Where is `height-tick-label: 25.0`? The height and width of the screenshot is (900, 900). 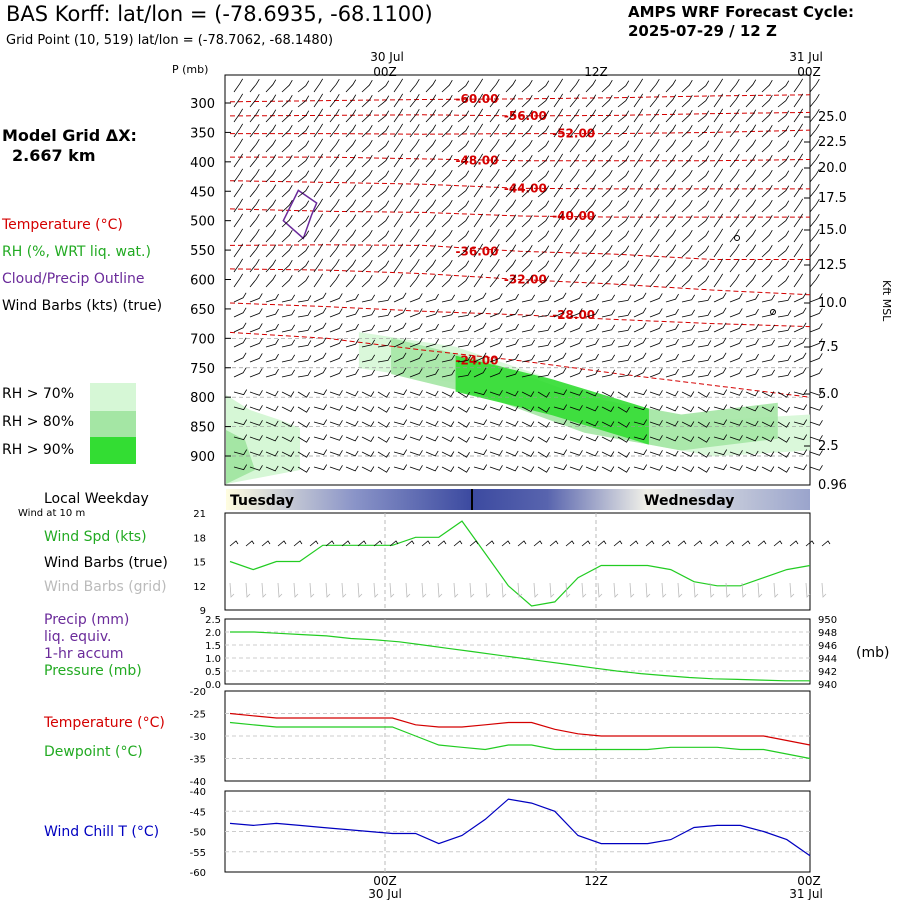
height-tick-label: 25.0 is located at coordinates (832, 117).